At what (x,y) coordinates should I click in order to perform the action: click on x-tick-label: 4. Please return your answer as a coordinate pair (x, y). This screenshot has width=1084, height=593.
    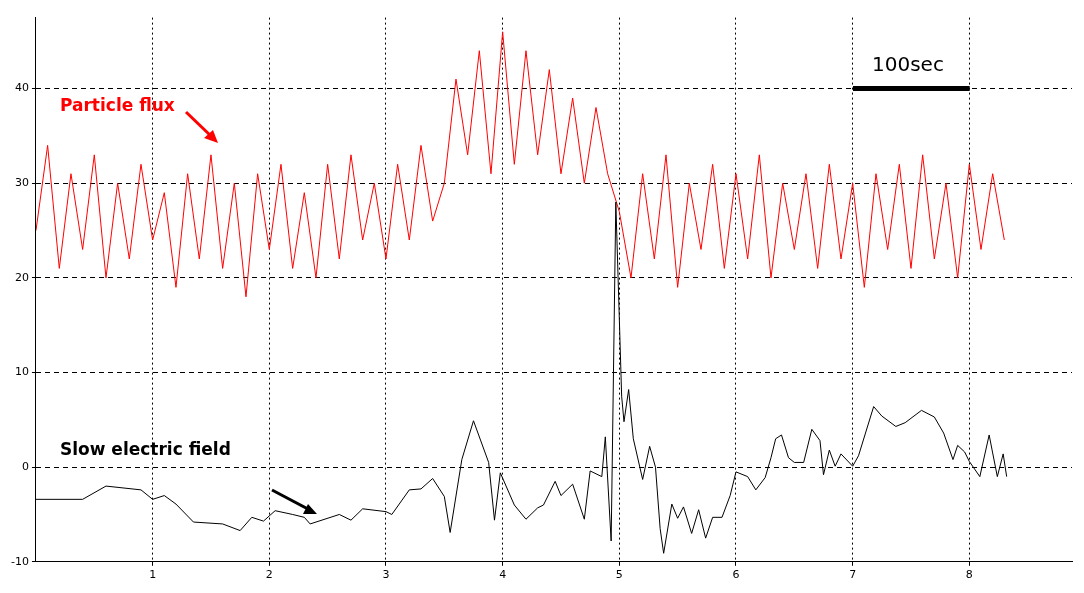
    Looking at the image, I should click on (503, 575).